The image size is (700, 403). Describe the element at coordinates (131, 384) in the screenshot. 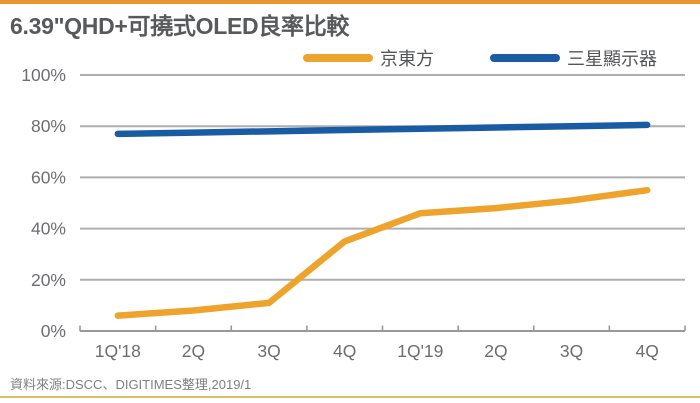

I see `source-note: 資料來源:DSCC、DIGITIMES整理,2019/1` at that location.